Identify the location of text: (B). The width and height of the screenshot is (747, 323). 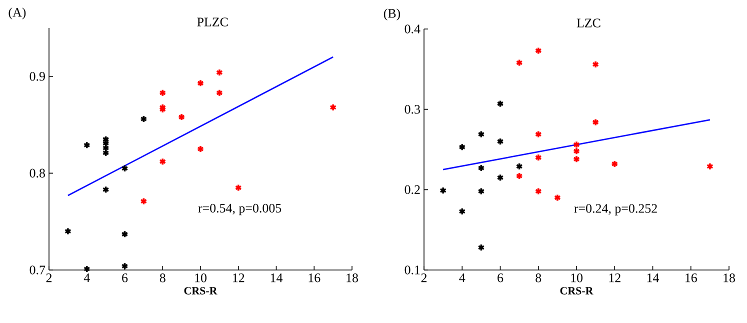
(392, 14).